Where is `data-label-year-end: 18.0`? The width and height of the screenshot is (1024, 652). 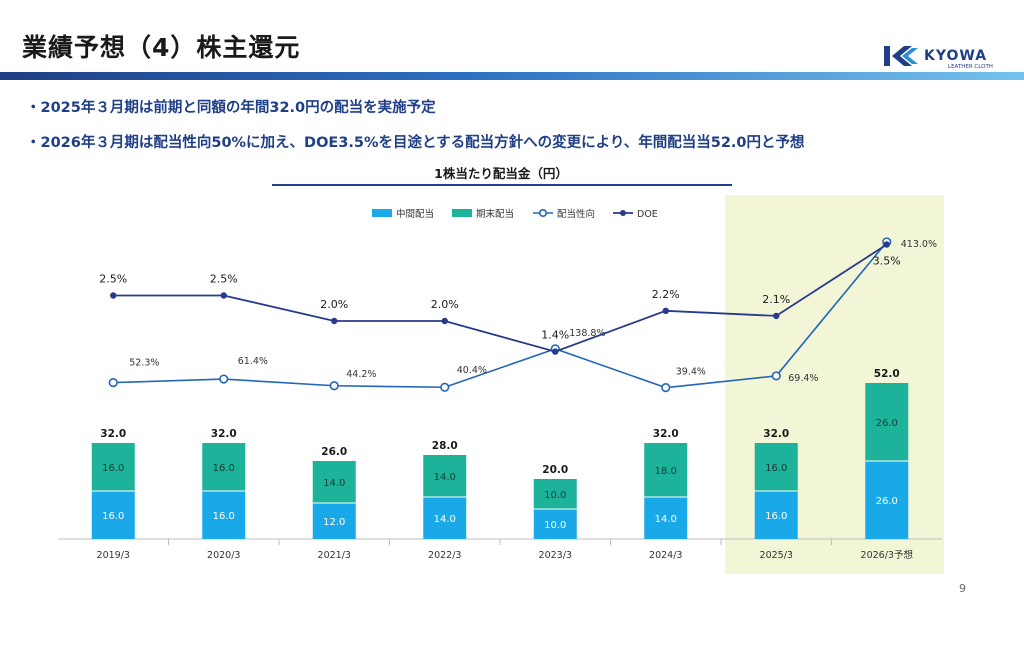
data-label-year-end: 18.0 is located at coordinates (666, 471).